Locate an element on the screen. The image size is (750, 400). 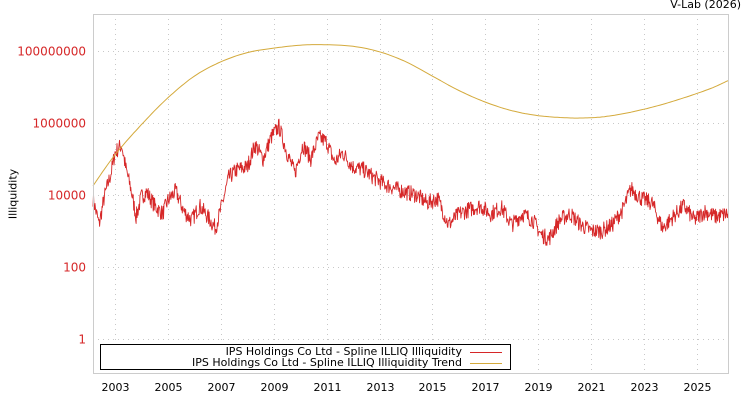
y-tick-label: 1 is located at coordinates (82, 340).